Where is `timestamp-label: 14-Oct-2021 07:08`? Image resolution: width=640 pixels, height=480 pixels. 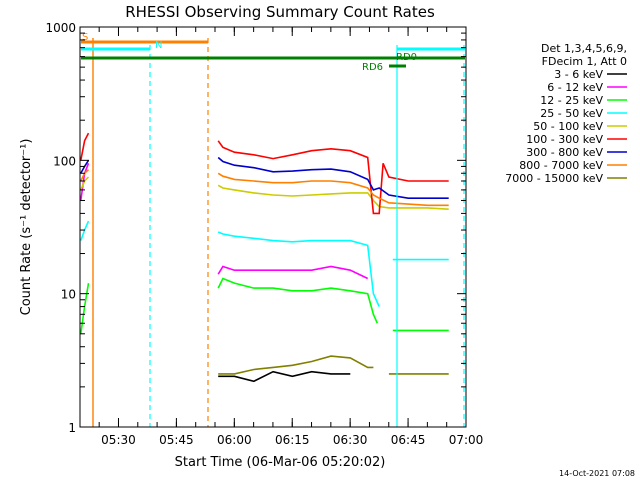 timestamp-label: 14-Oct-2021 07:08 is located at coordinates (597, 473).